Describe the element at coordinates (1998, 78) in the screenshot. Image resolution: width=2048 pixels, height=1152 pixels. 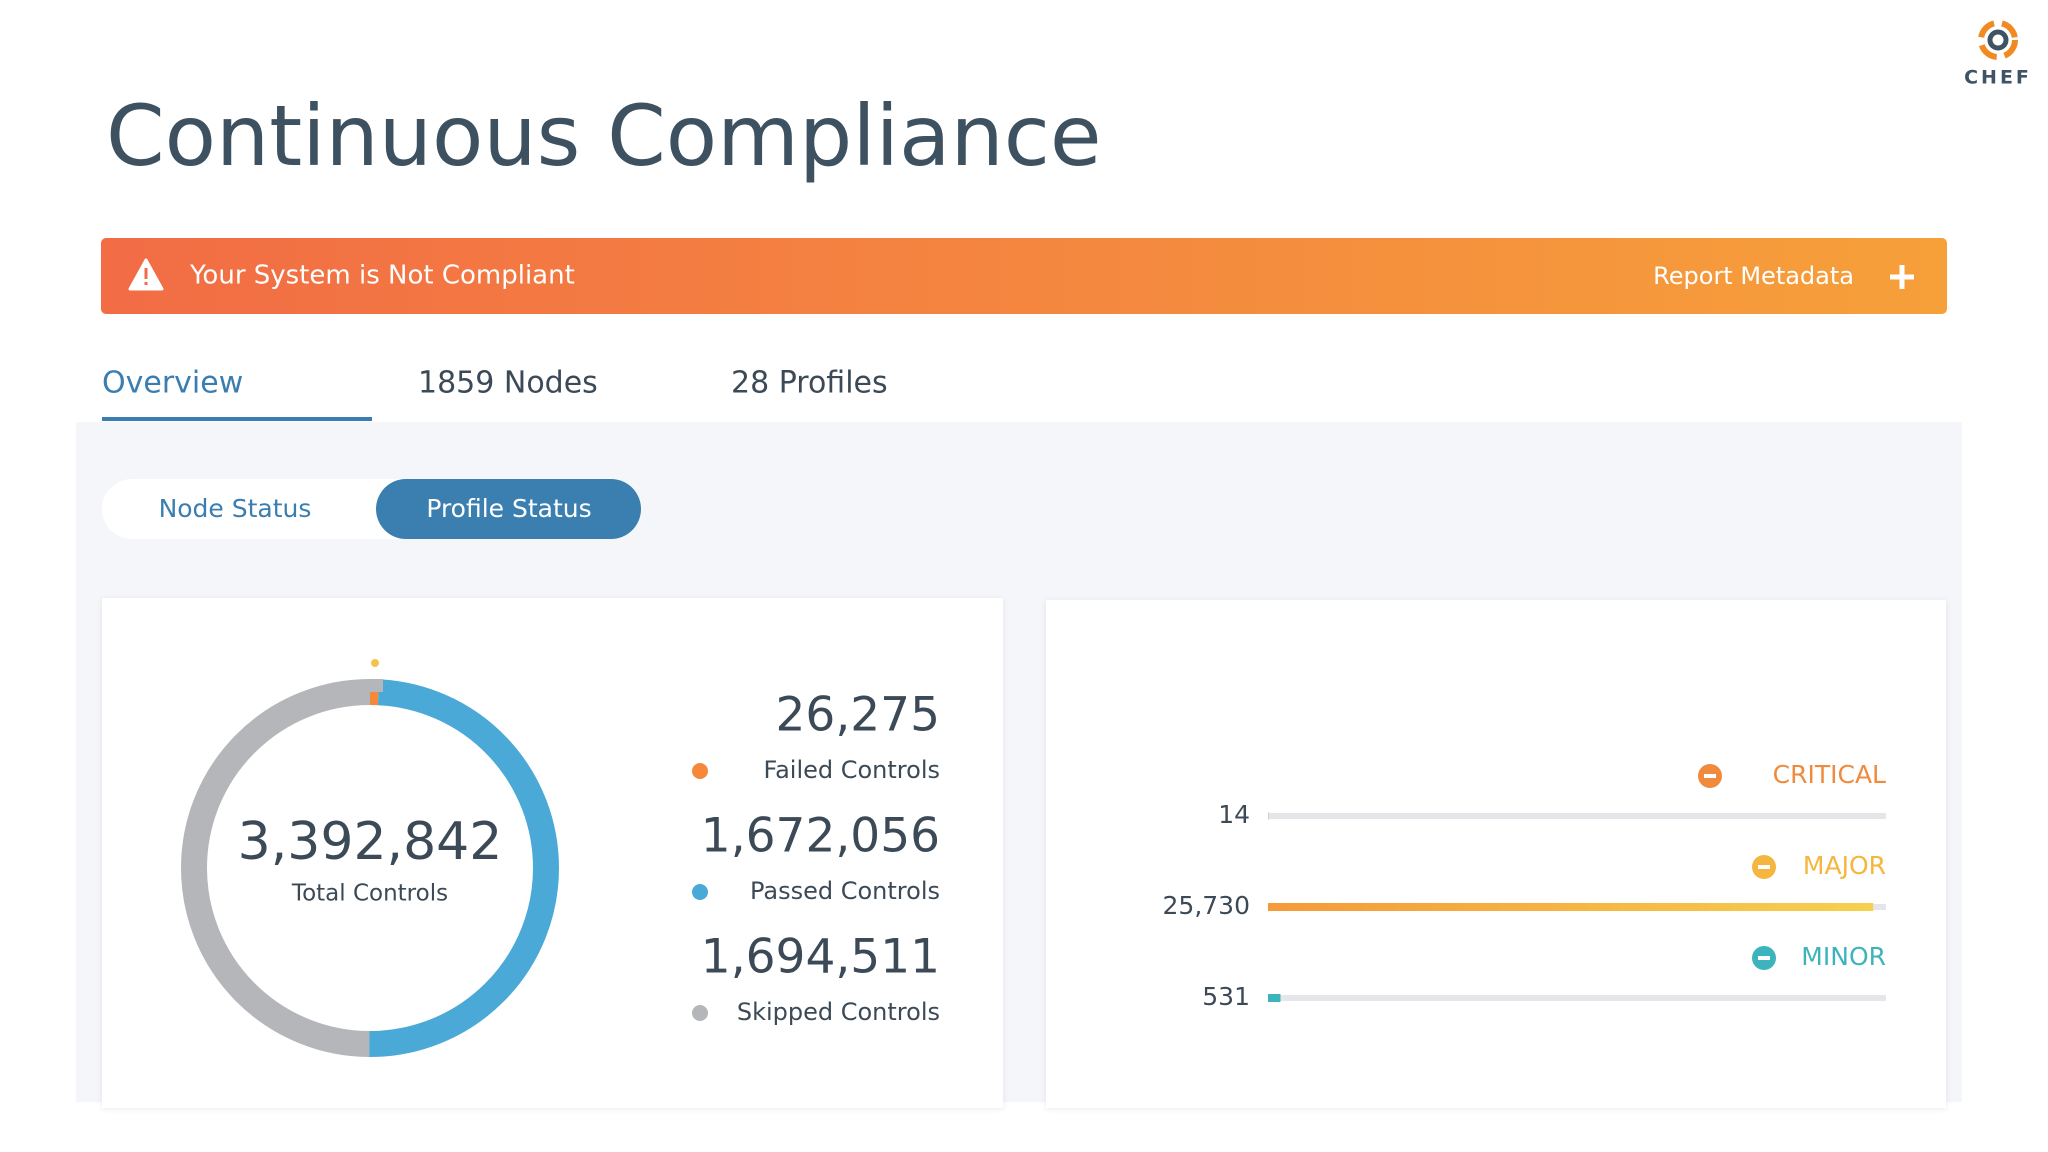
I see `logo-text: CHEF` at that location.